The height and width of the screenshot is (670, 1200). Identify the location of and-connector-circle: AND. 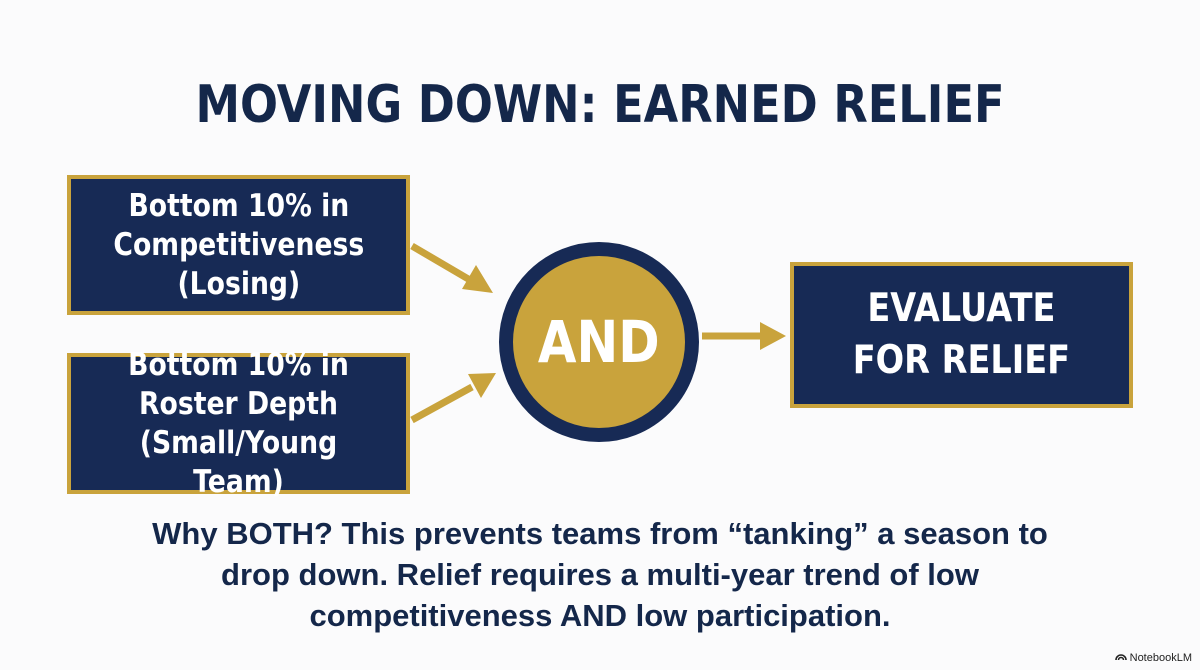
(599, 342).